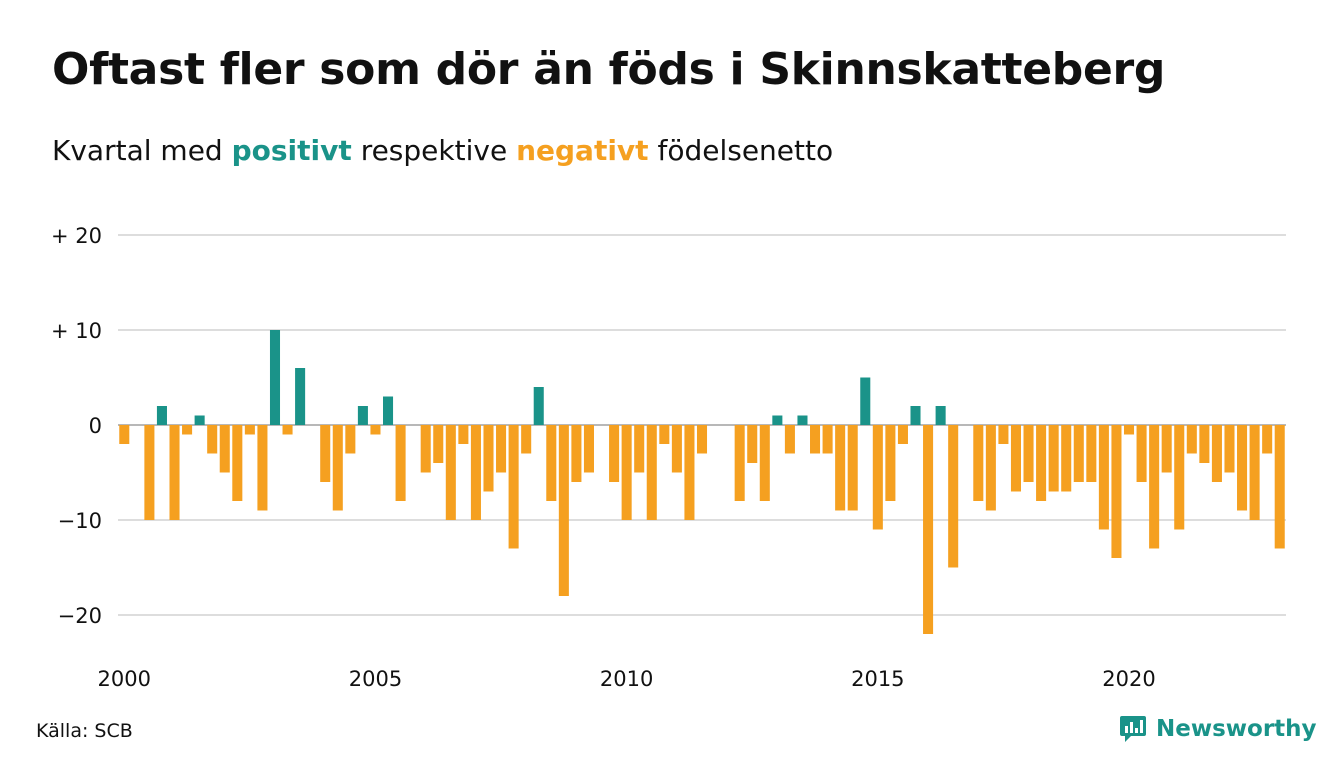 Image resolution: width=1340 pixels, height=780 pixels. I want to click on x-tick-label: 2020, so click(1128, 679).